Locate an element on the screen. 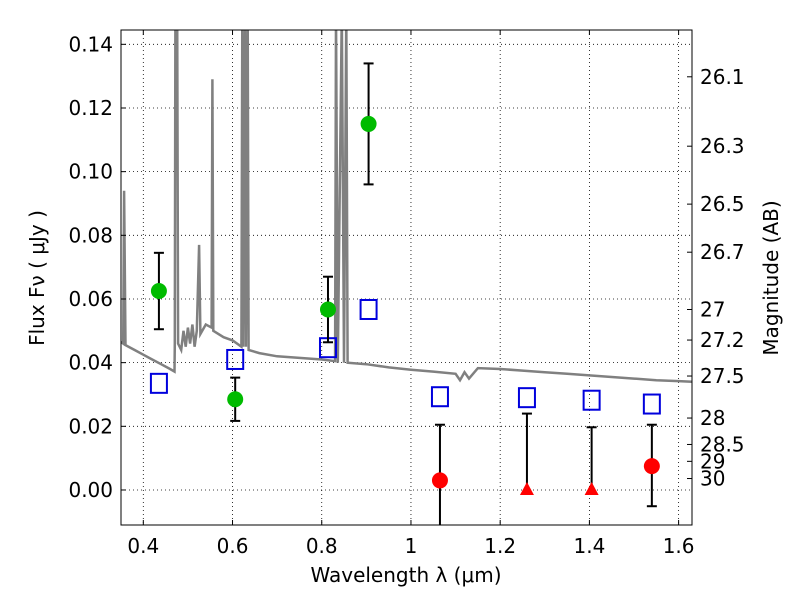 The width and height of the screenshot is (800, 600). x-tick-label: 1 is located at coordinates (411, 546).